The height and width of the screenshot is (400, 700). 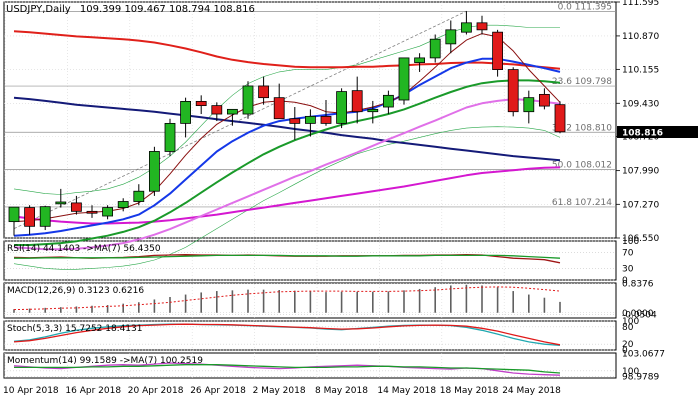 I want to click on fib-level-label: 38.2 108.810, so click(x=582, y=128).